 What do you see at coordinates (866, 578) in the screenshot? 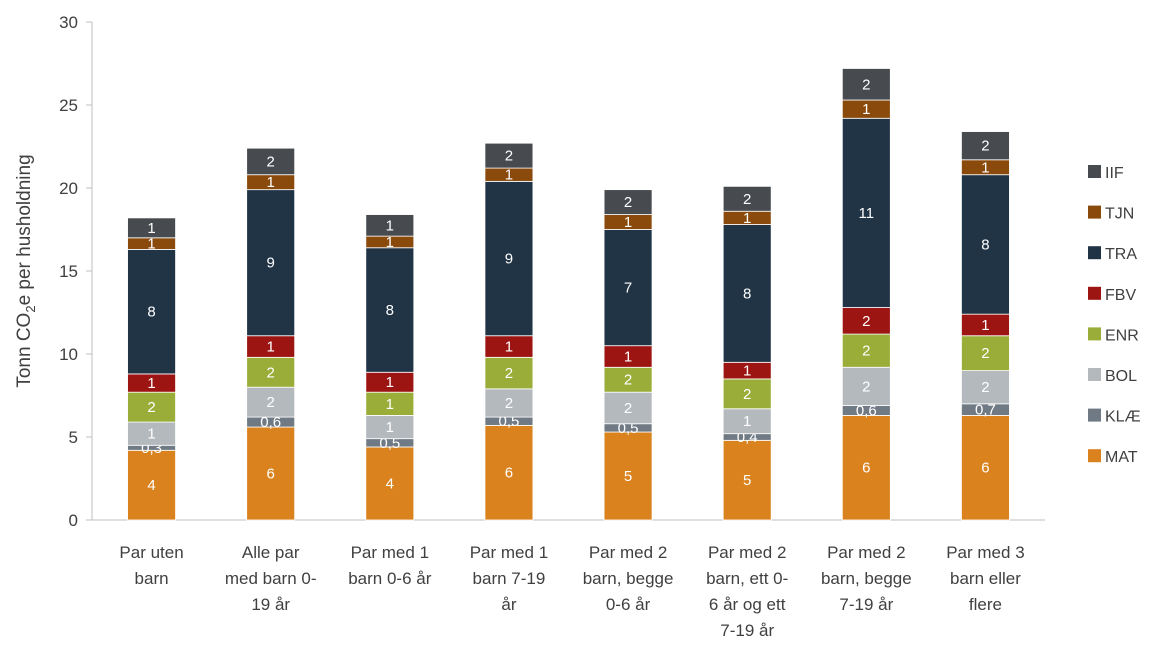
I see `x-category-label: Par med 2 barn, begge 7-19 år` at bounding box center [866, 578].